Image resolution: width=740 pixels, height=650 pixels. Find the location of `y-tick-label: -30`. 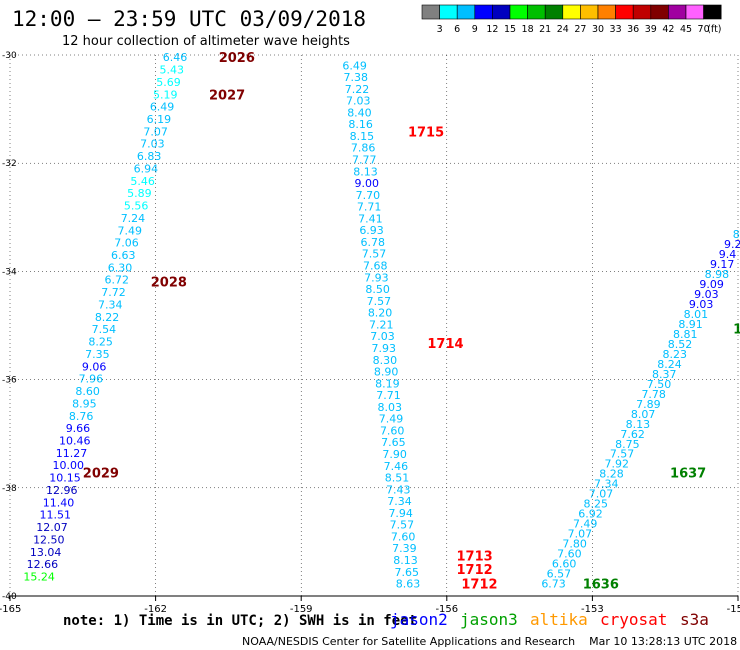

y-tick-label: -30 is located at coordinates (9, 56).